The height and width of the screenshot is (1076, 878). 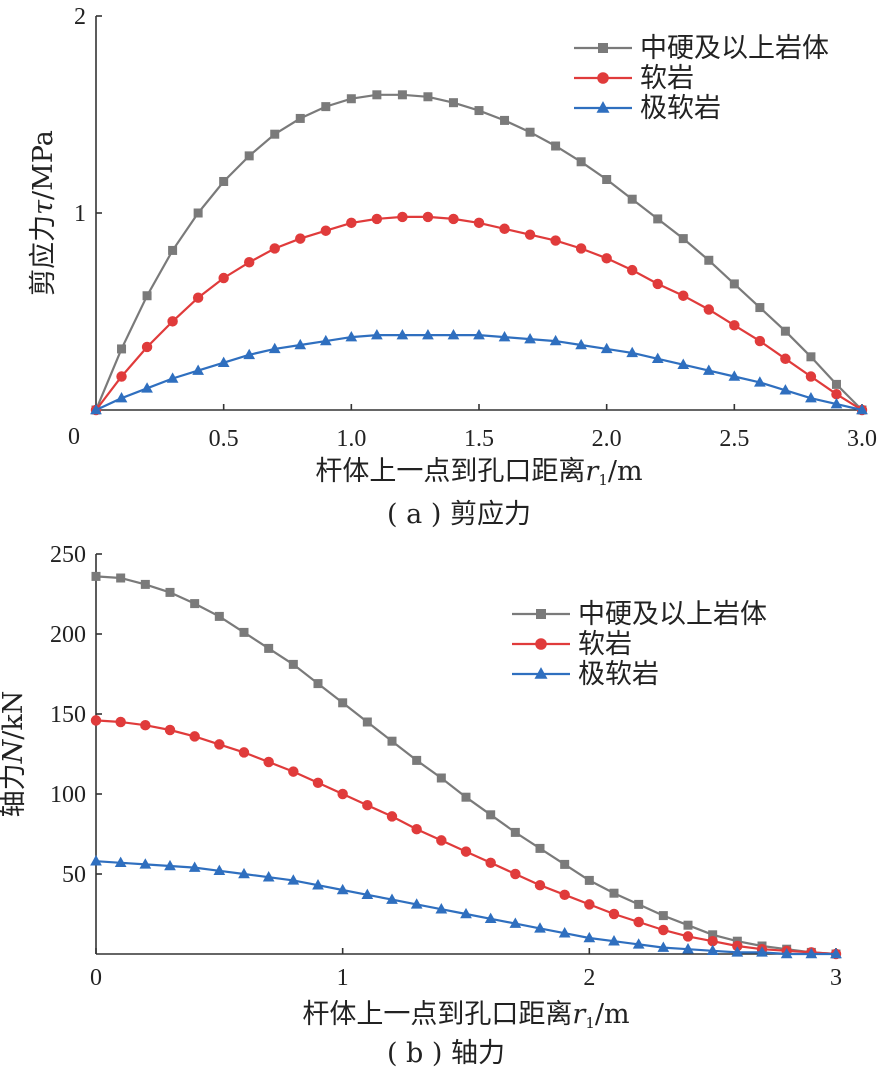 I want to click on x-tick-label: 2.5, so click(x=734, y=439).